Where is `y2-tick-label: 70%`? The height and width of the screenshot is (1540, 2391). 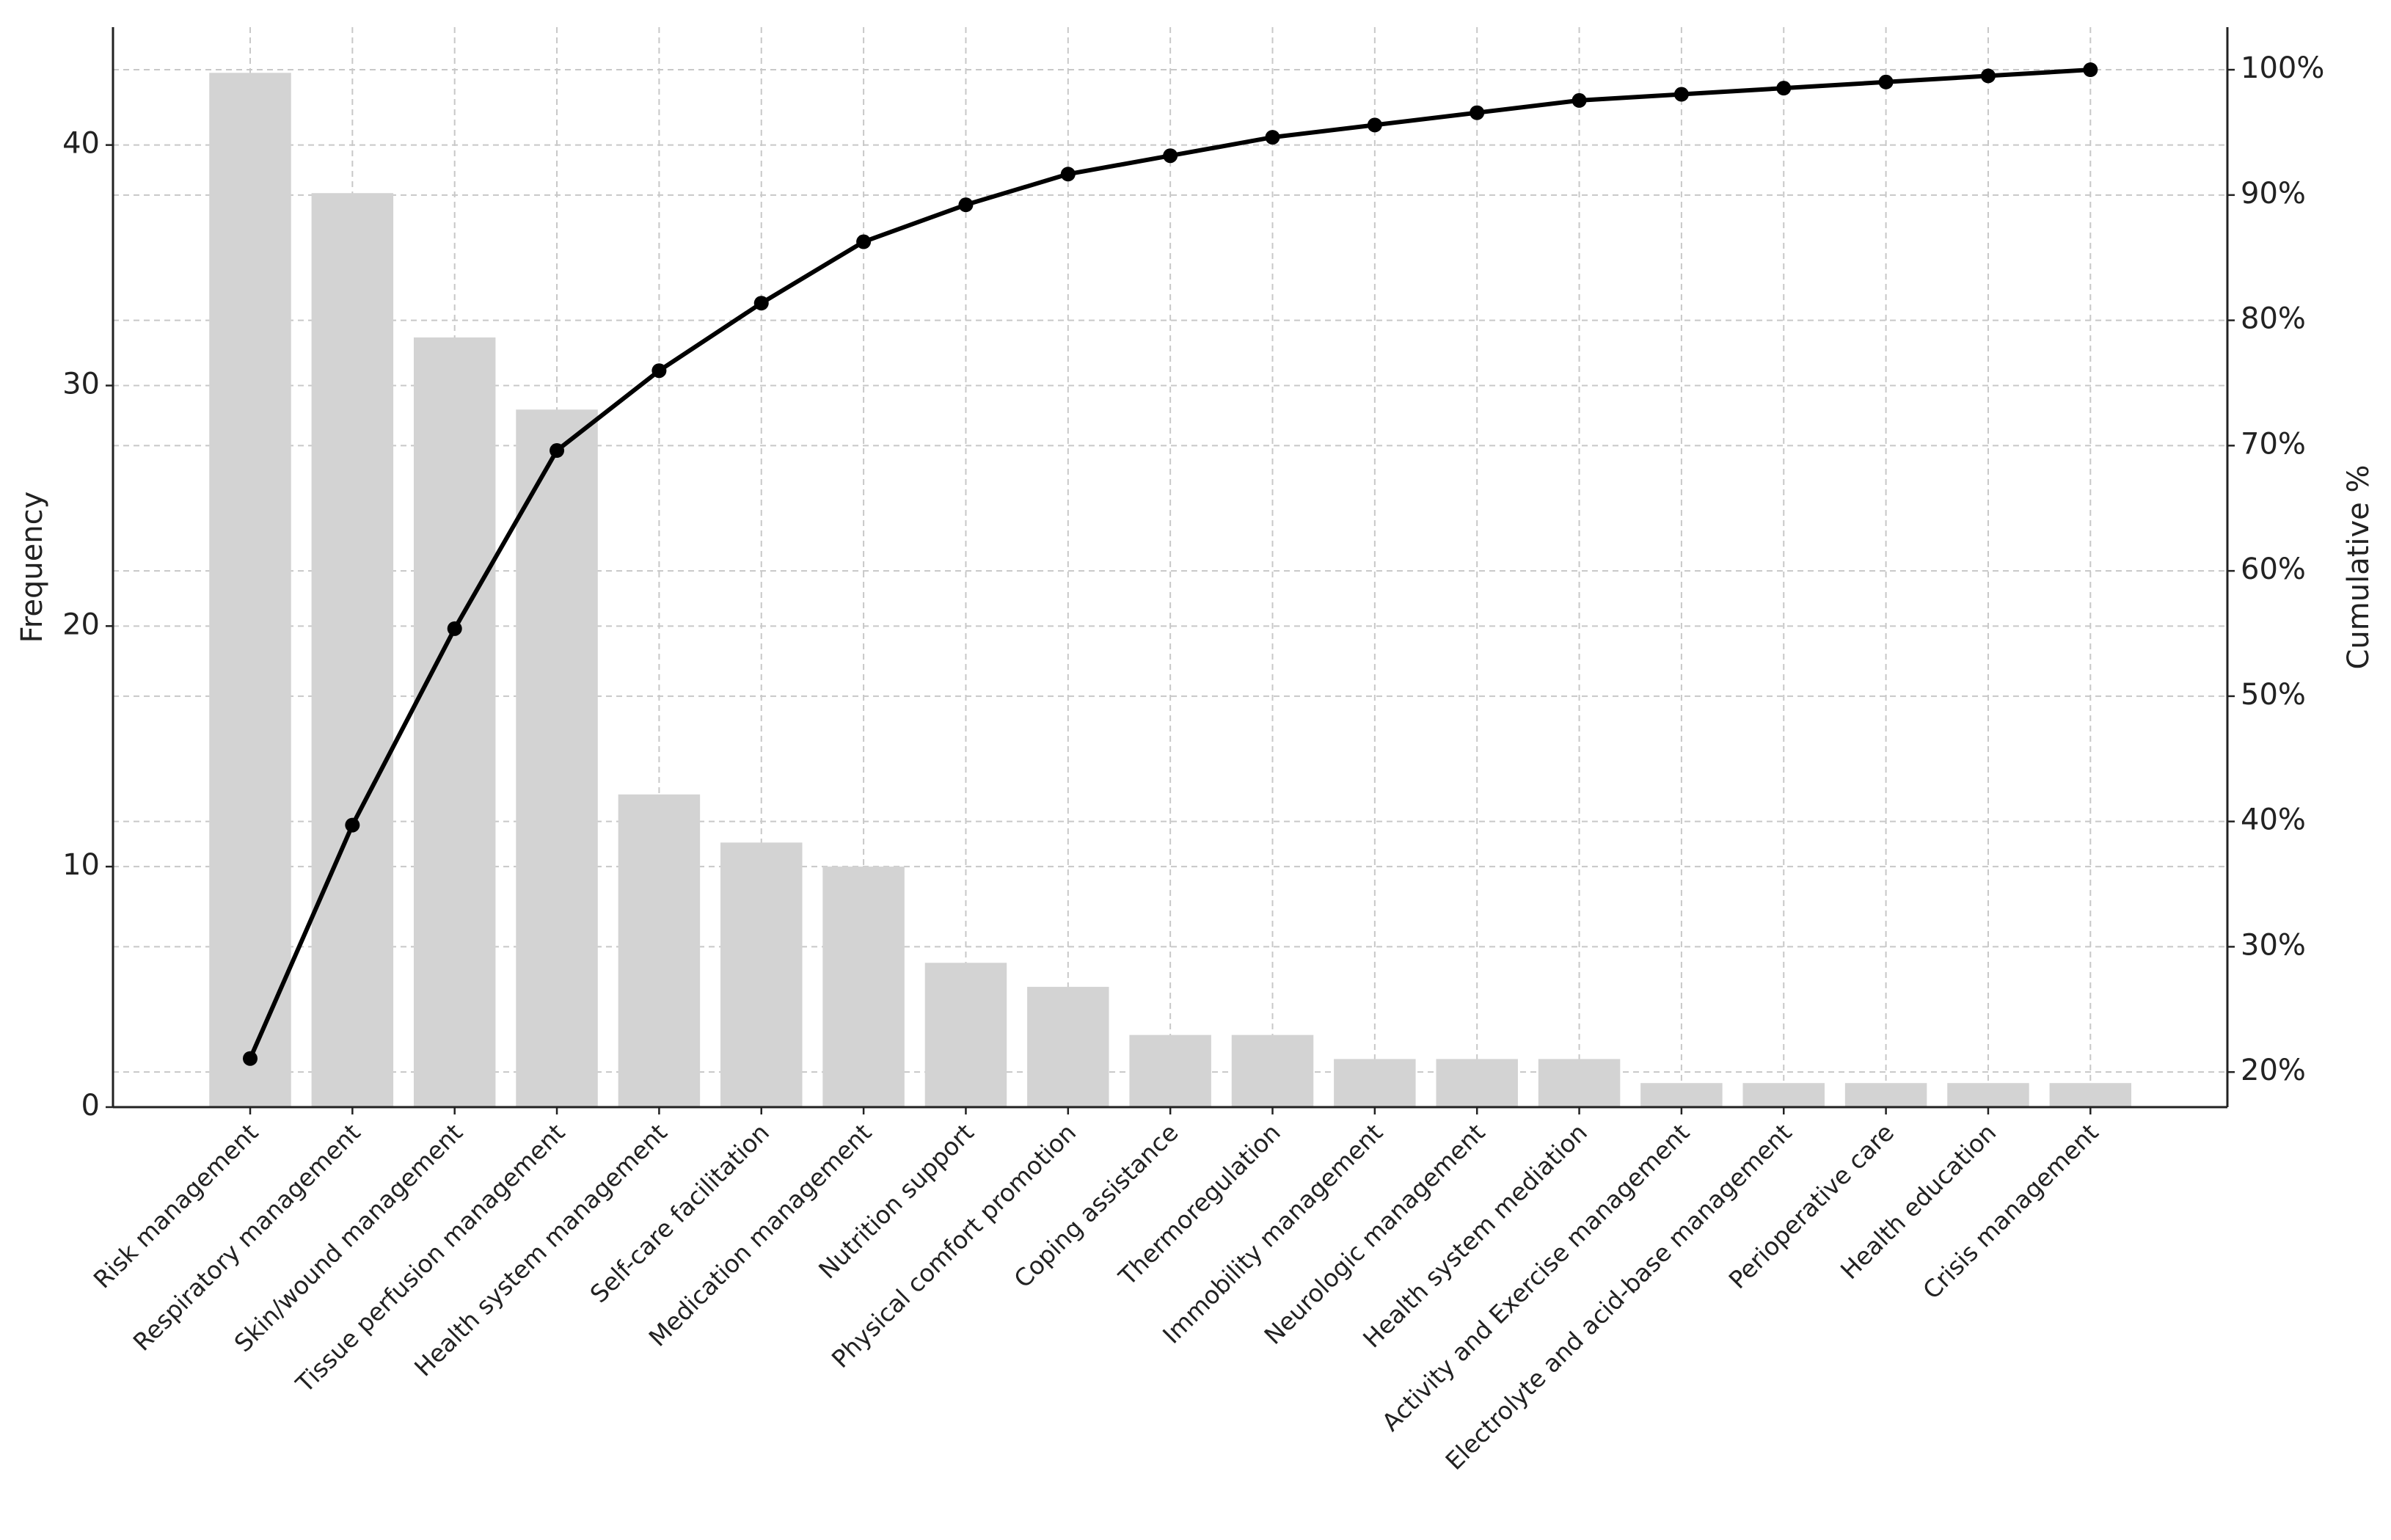
y2-tick-label: 70% is located at coordinates (2273, 444).